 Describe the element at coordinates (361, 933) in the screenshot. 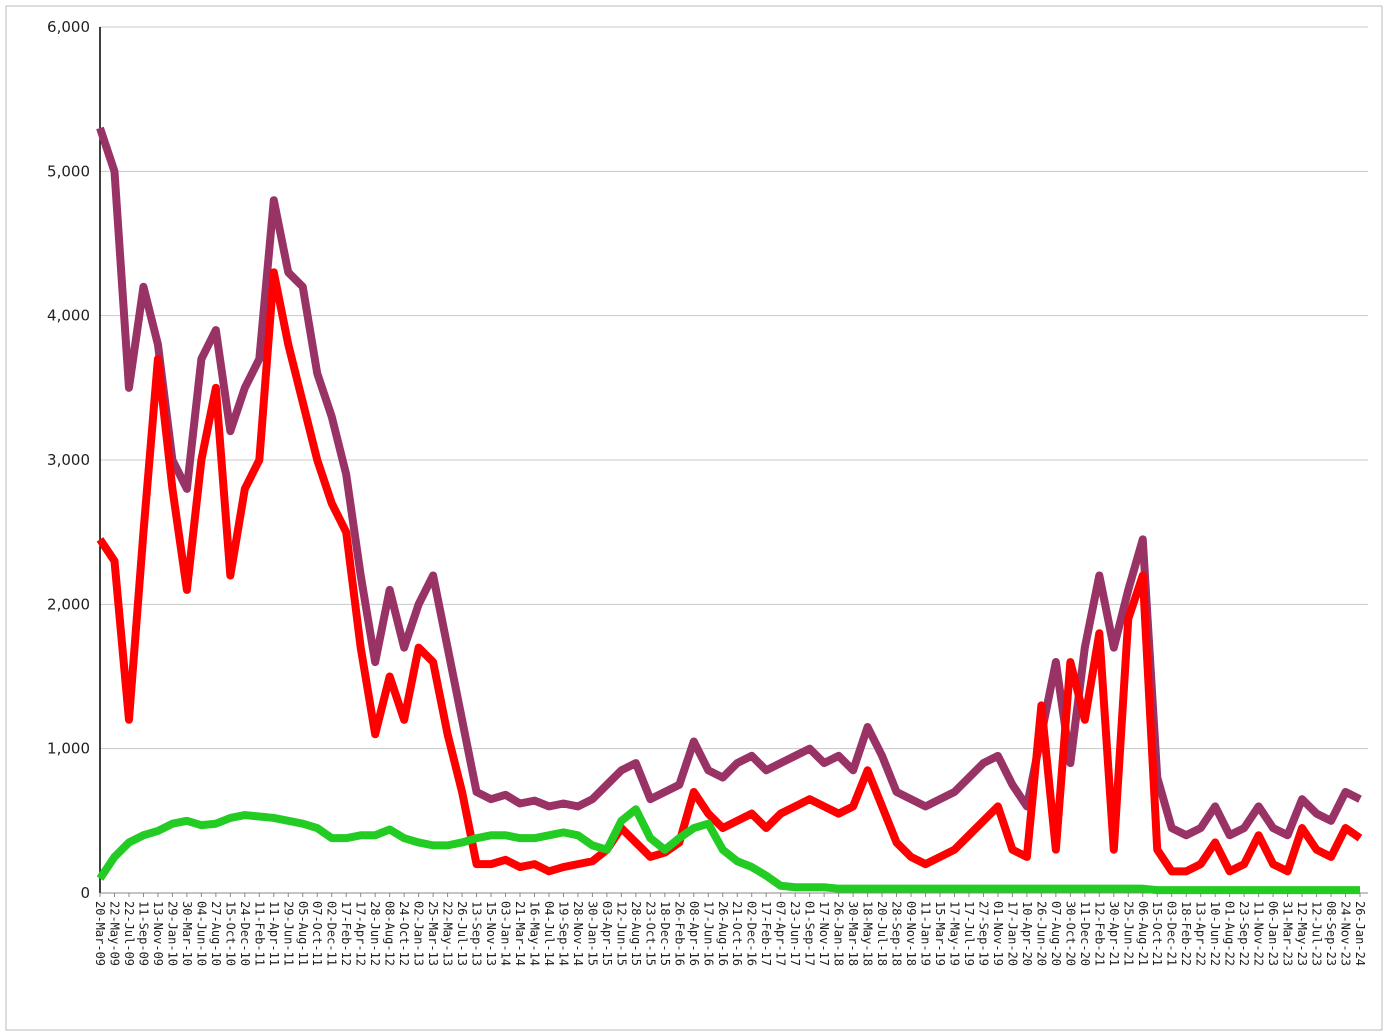

I see `x-tick-label: 17-Apr-12` at that location.